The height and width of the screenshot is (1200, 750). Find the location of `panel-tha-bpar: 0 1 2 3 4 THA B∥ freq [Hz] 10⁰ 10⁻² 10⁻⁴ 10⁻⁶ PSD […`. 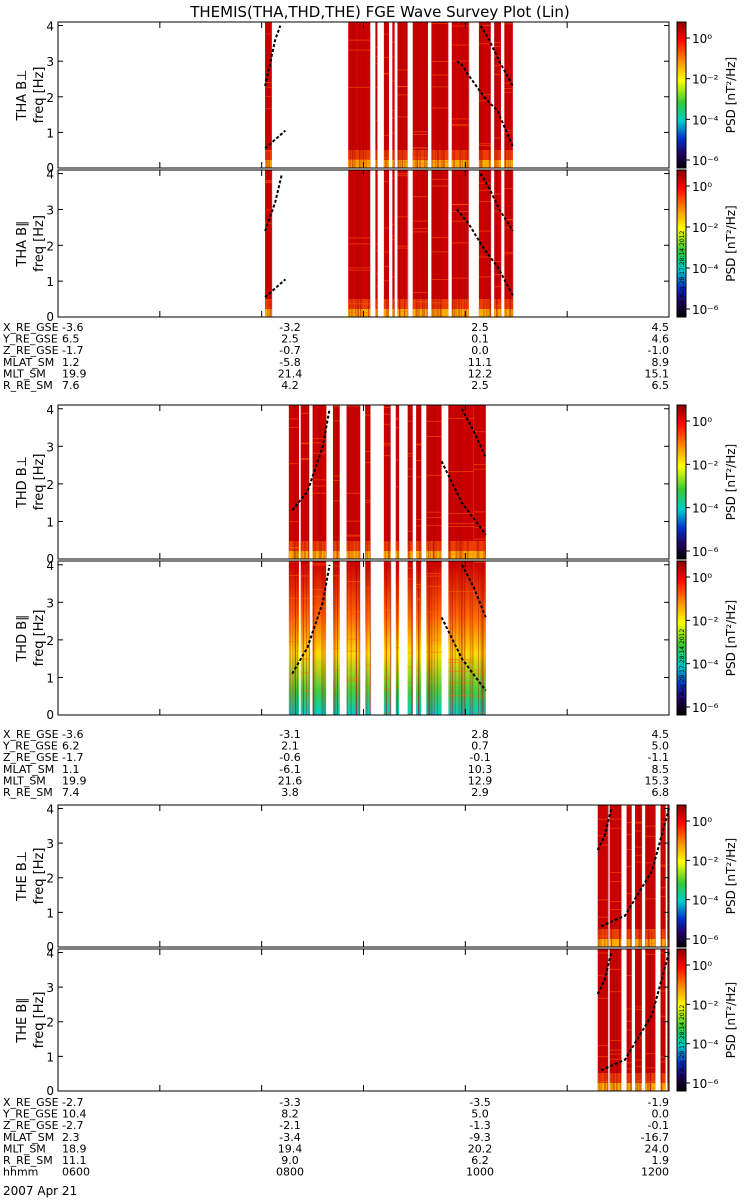

panel-tha-bpar: 0 1 2 3 4 THA B∥ freq [Hz] 10⁰ 10⁻² 10⁻⁴ 10⁻⁶ PSD [… is located at coordinates (376, 246).